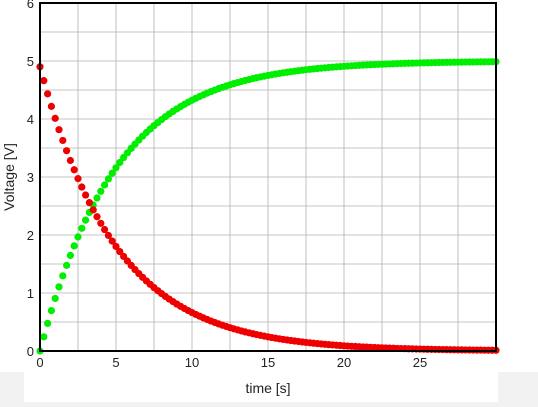 The image size is (538, 407). I want to click on x-tick-label: 5, so click(115, 362).